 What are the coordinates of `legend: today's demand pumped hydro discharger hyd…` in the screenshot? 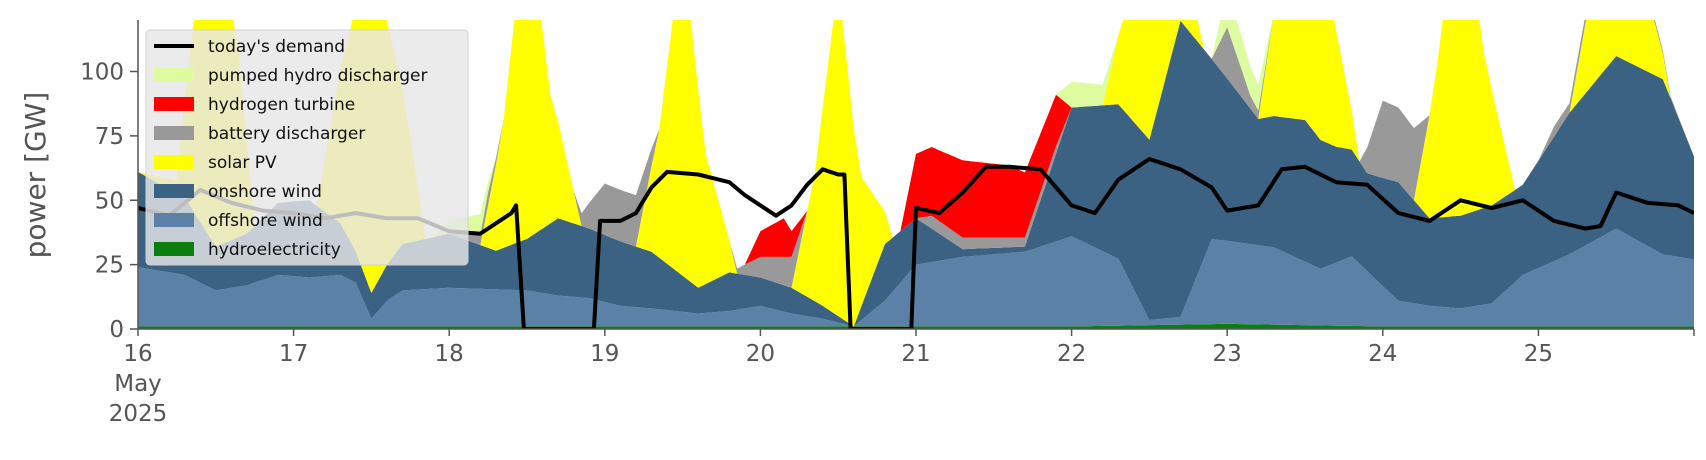 It's located at (307, 147).